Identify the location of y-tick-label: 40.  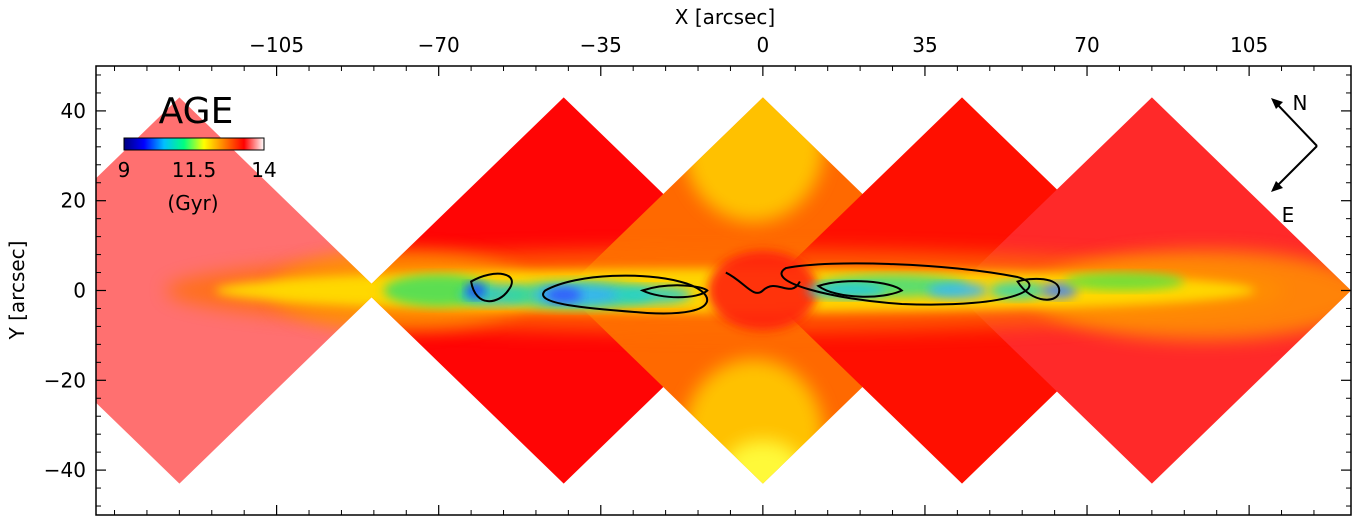
(73, 111).